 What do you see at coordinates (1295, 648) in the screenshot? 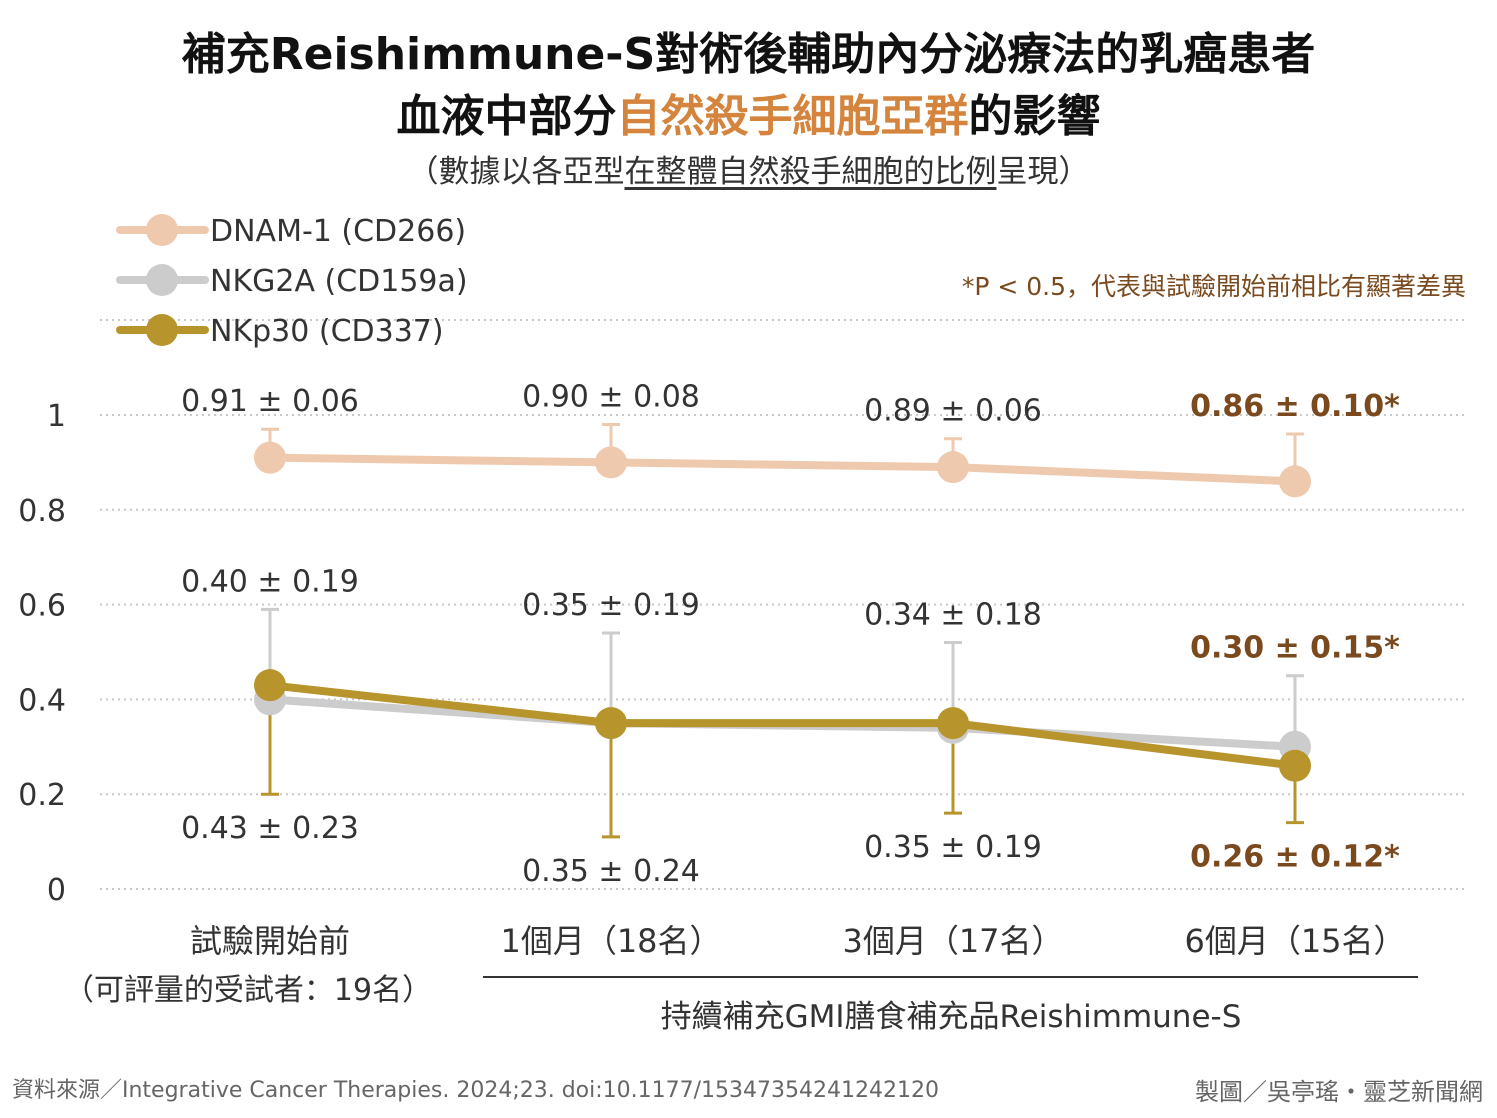
I see `data-label-nkg2a: 0.30 ± 0.15*` at bounding box center [1295, 648].